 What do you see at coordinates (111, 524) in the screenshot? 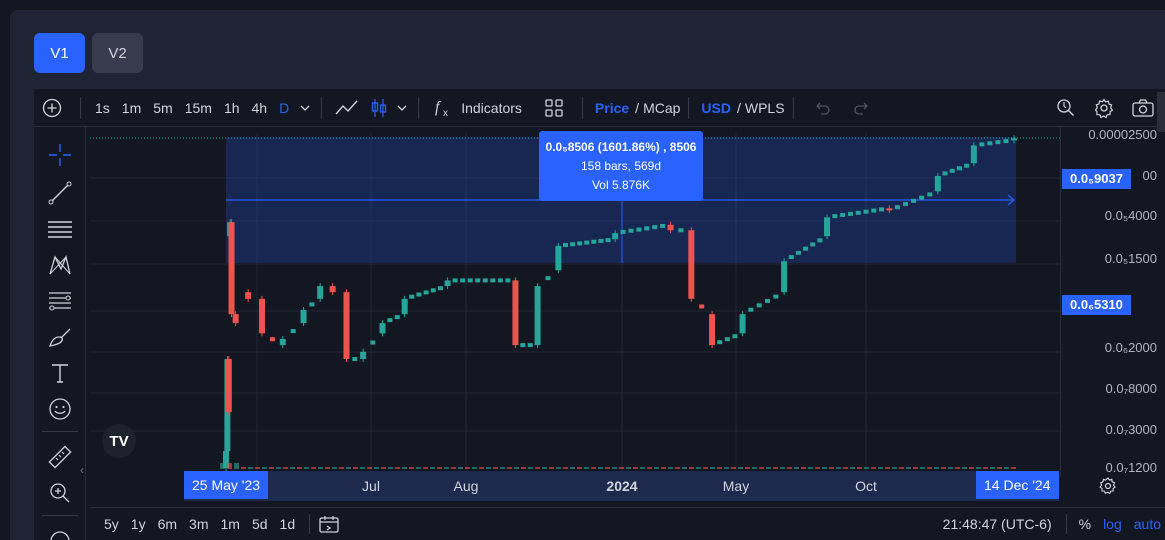
I see `range-5y: 5y` at bounding box center [111, 524].